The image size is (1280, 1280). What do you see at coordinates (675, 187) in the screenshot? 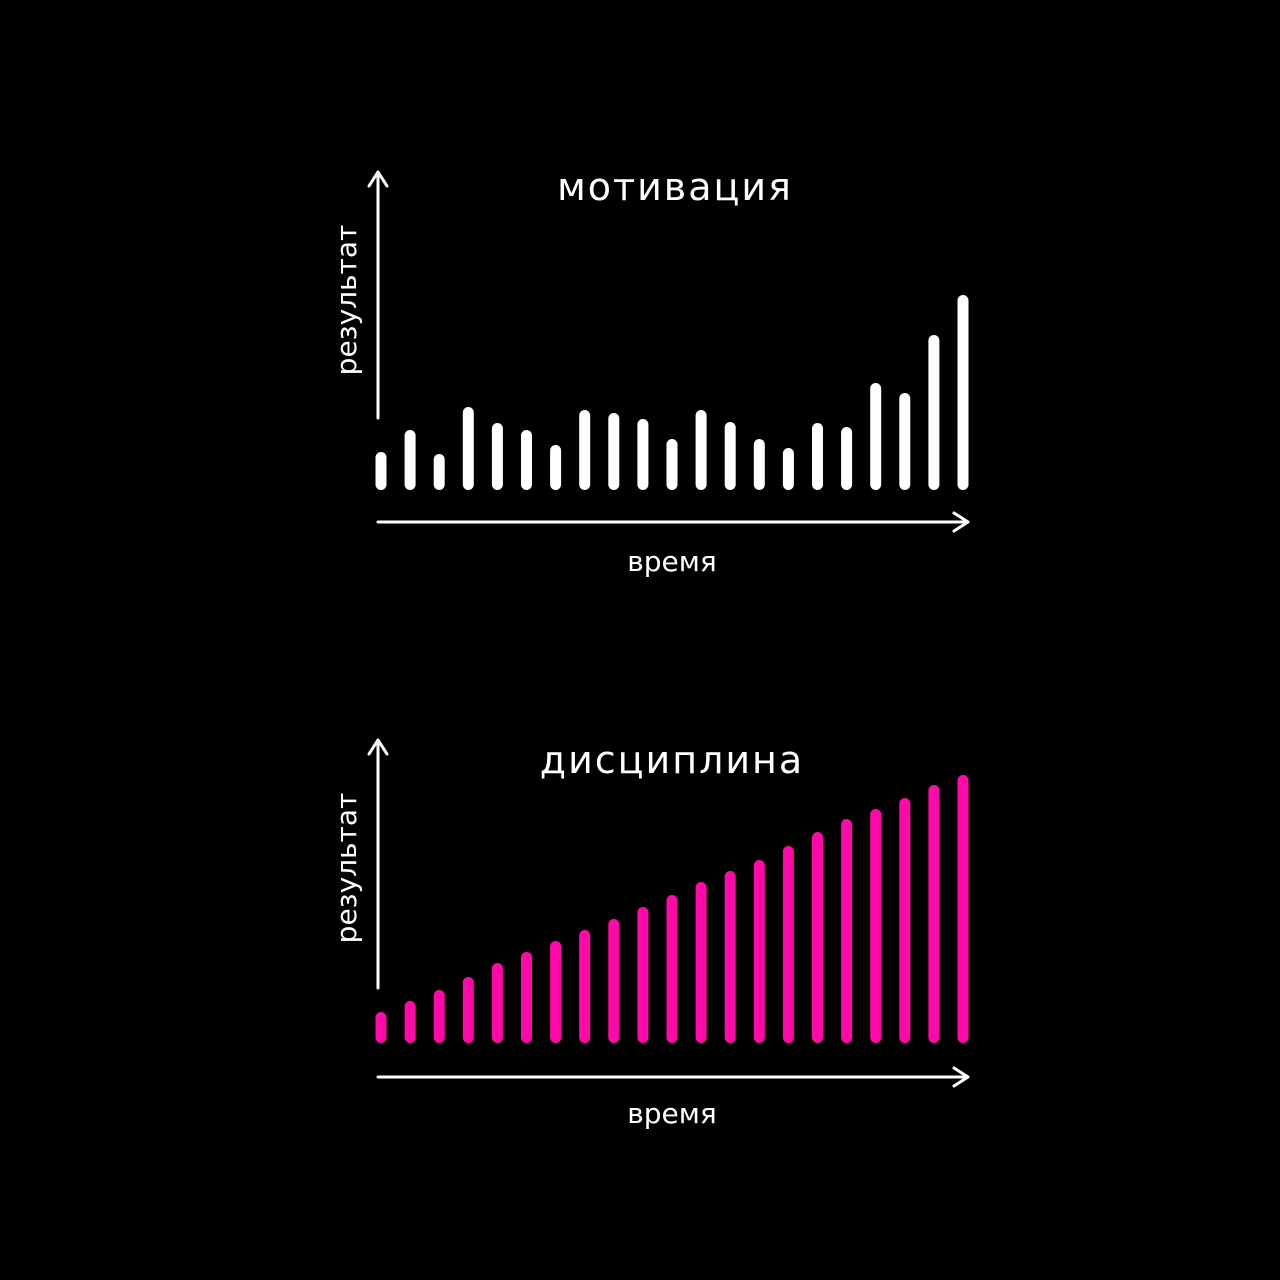
I see `chart-title: мотивация` at bounding box center [675, 187].